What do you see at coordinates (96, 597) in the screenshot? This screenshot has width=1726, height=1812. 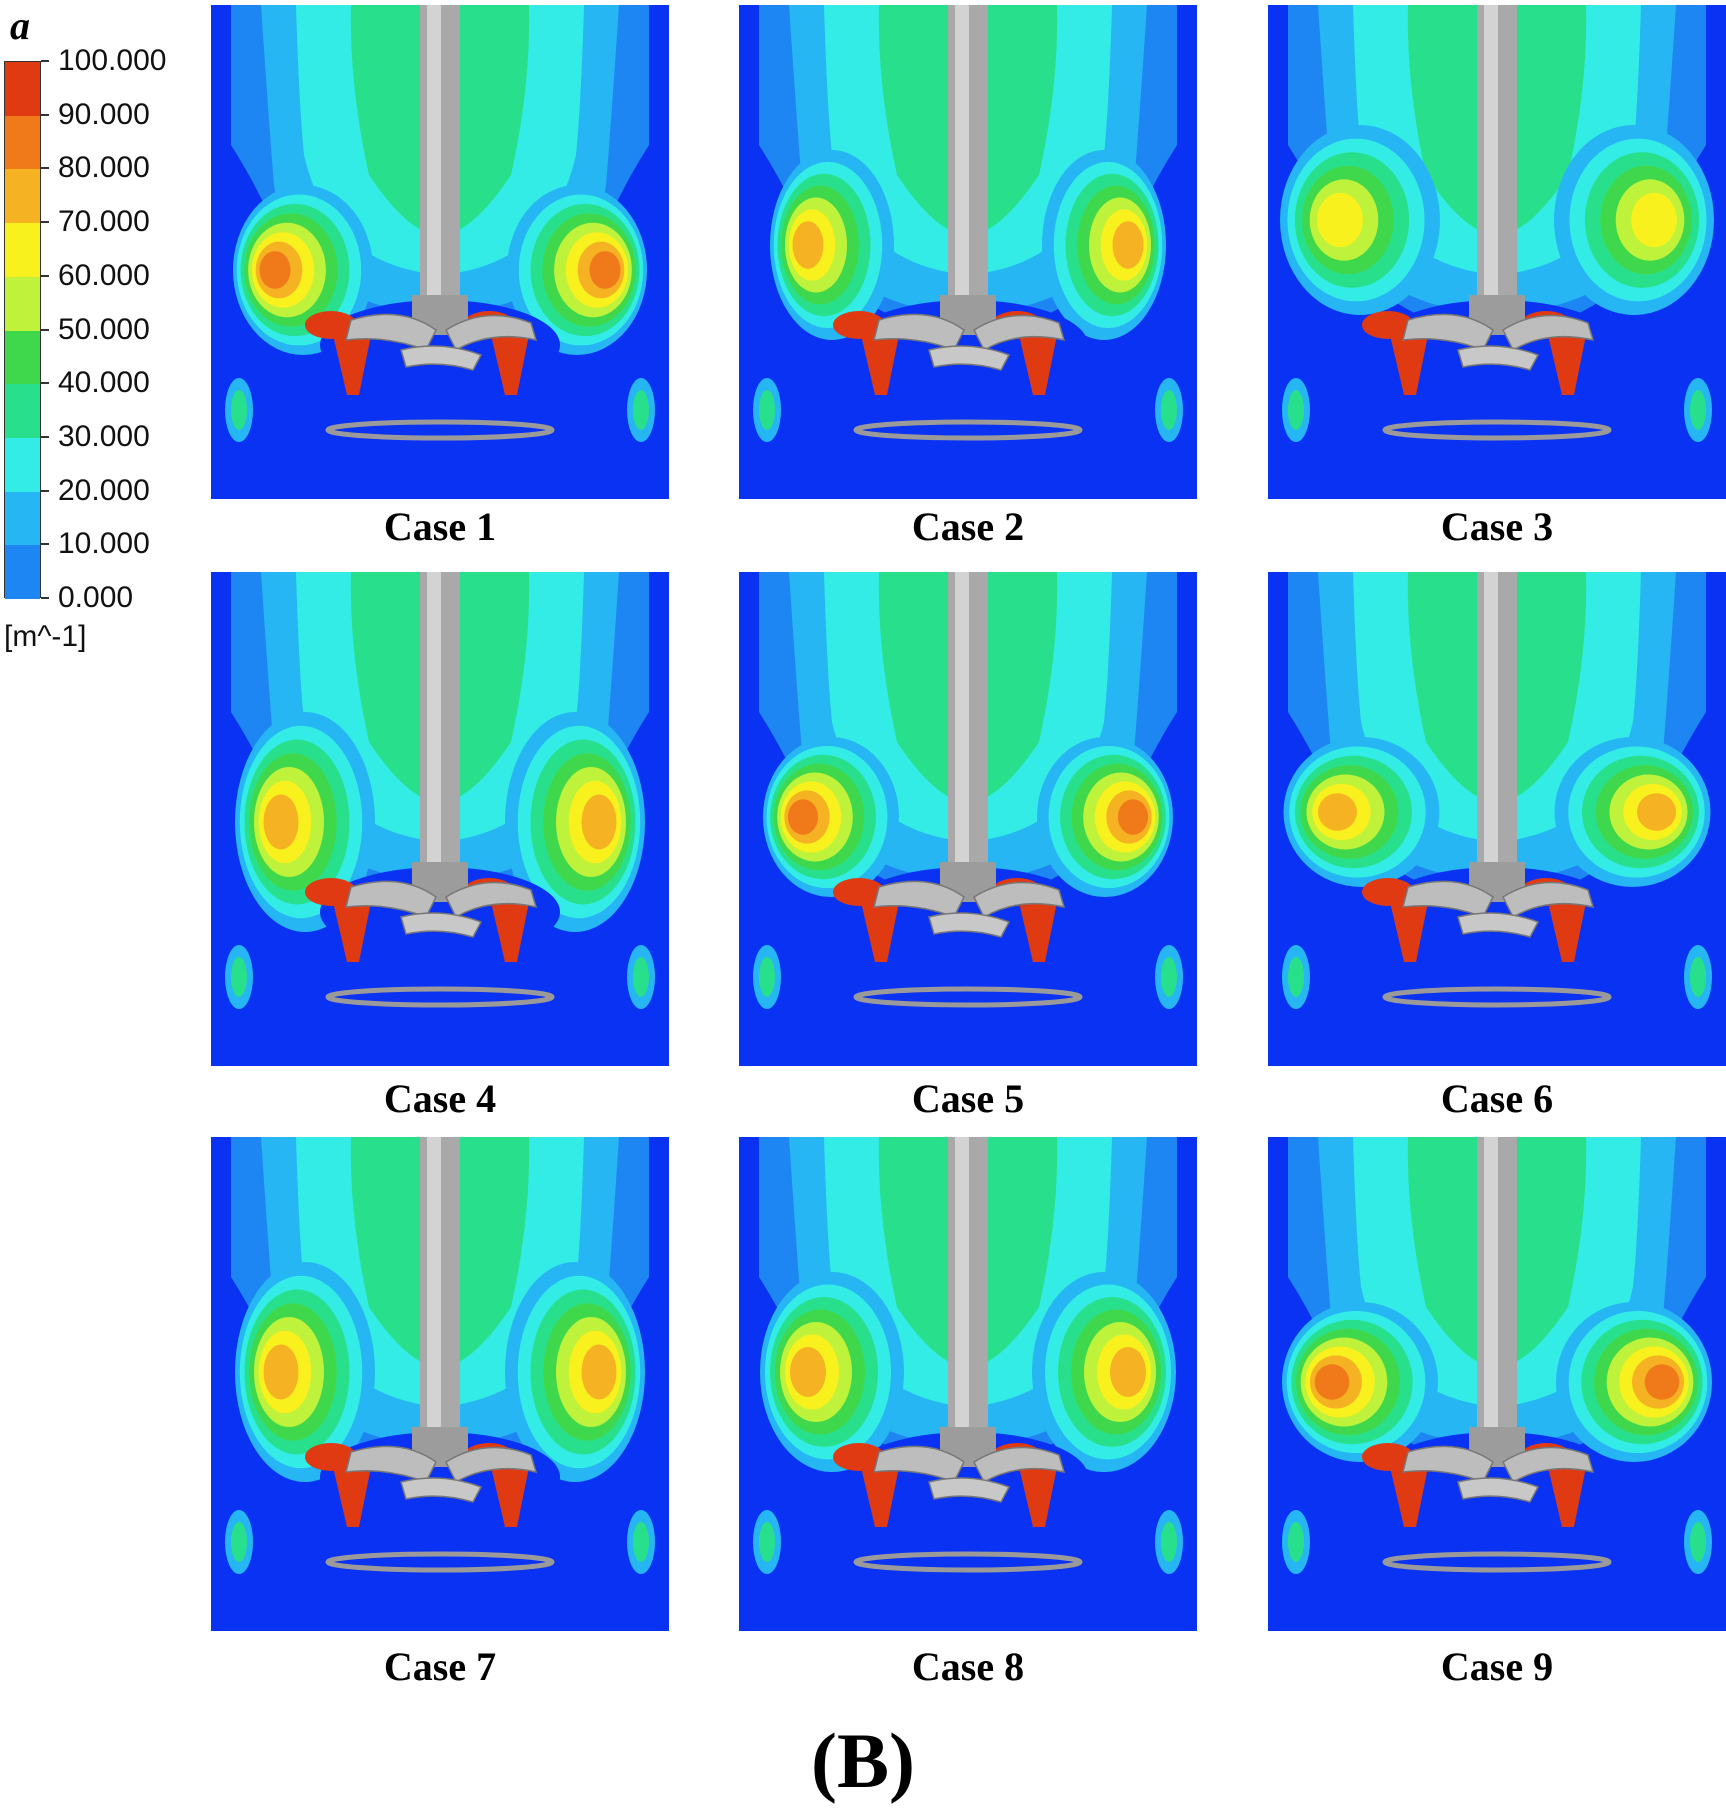 I see `legend-tick-label: 0.000` at bounding box center [96, 597].